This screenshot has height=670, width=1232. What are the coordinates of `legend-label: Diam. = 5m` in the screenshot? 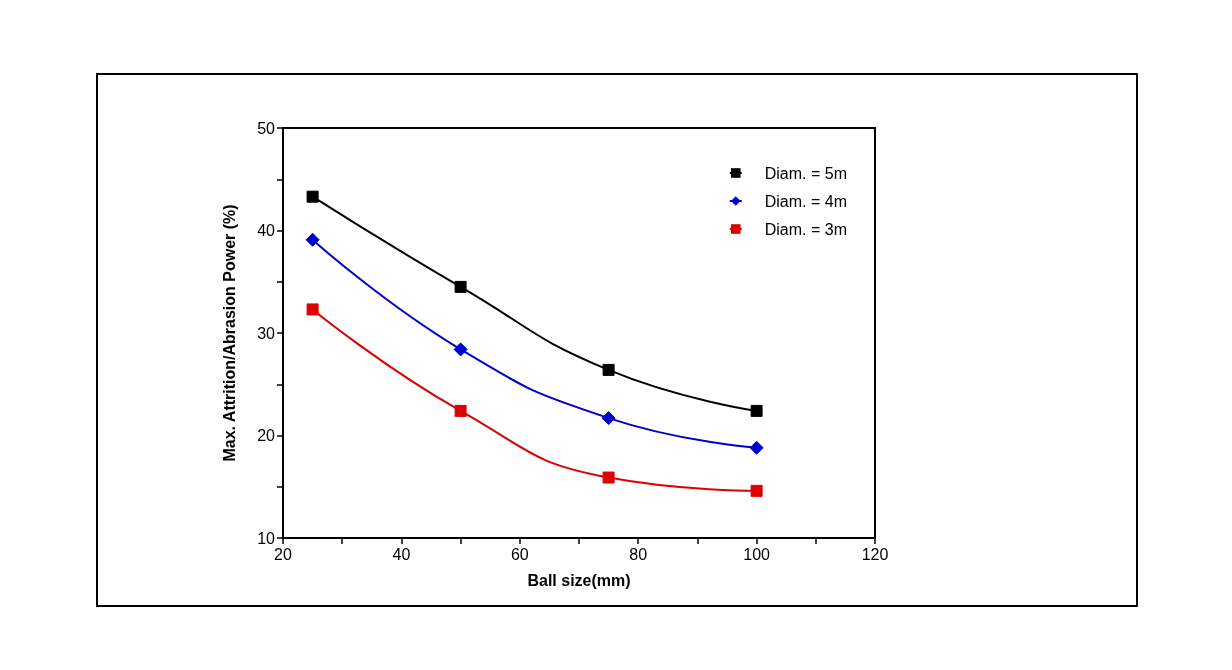 It's located at (806, 173).